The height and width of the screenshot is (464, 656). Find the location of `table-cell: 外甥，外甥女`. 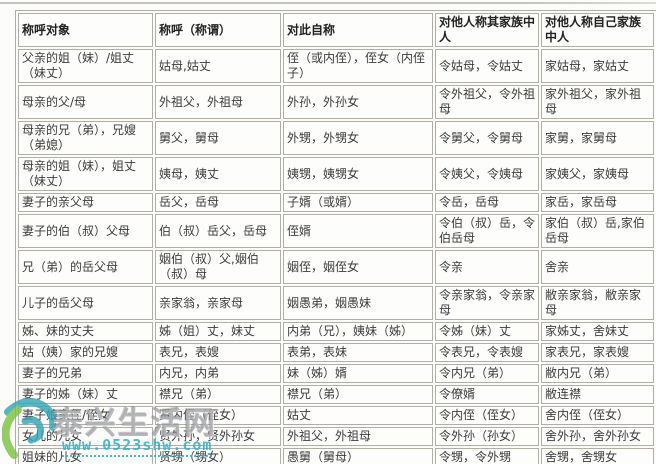

table-cell: 外甥，外甥女 is located at coordinates (358, 138).